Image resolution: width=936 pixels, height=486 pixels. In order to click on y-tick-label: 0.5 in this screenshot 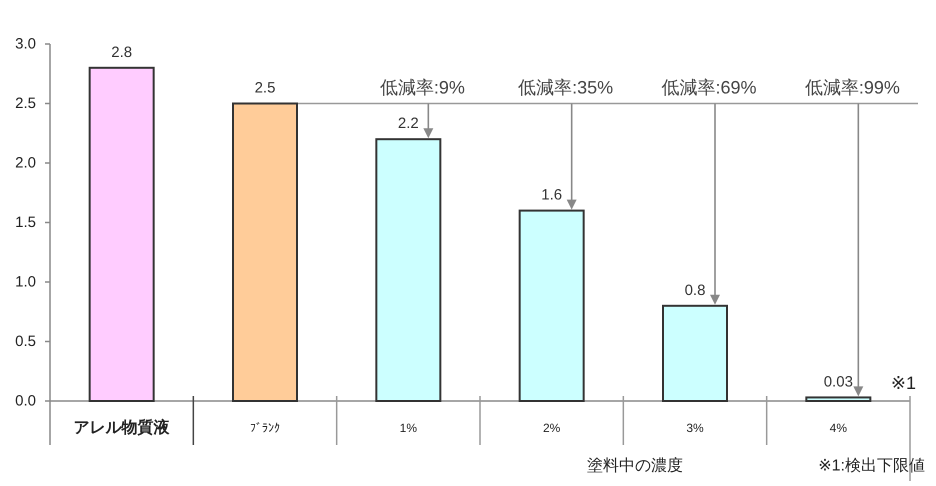, I will do `click(25, 341)`.